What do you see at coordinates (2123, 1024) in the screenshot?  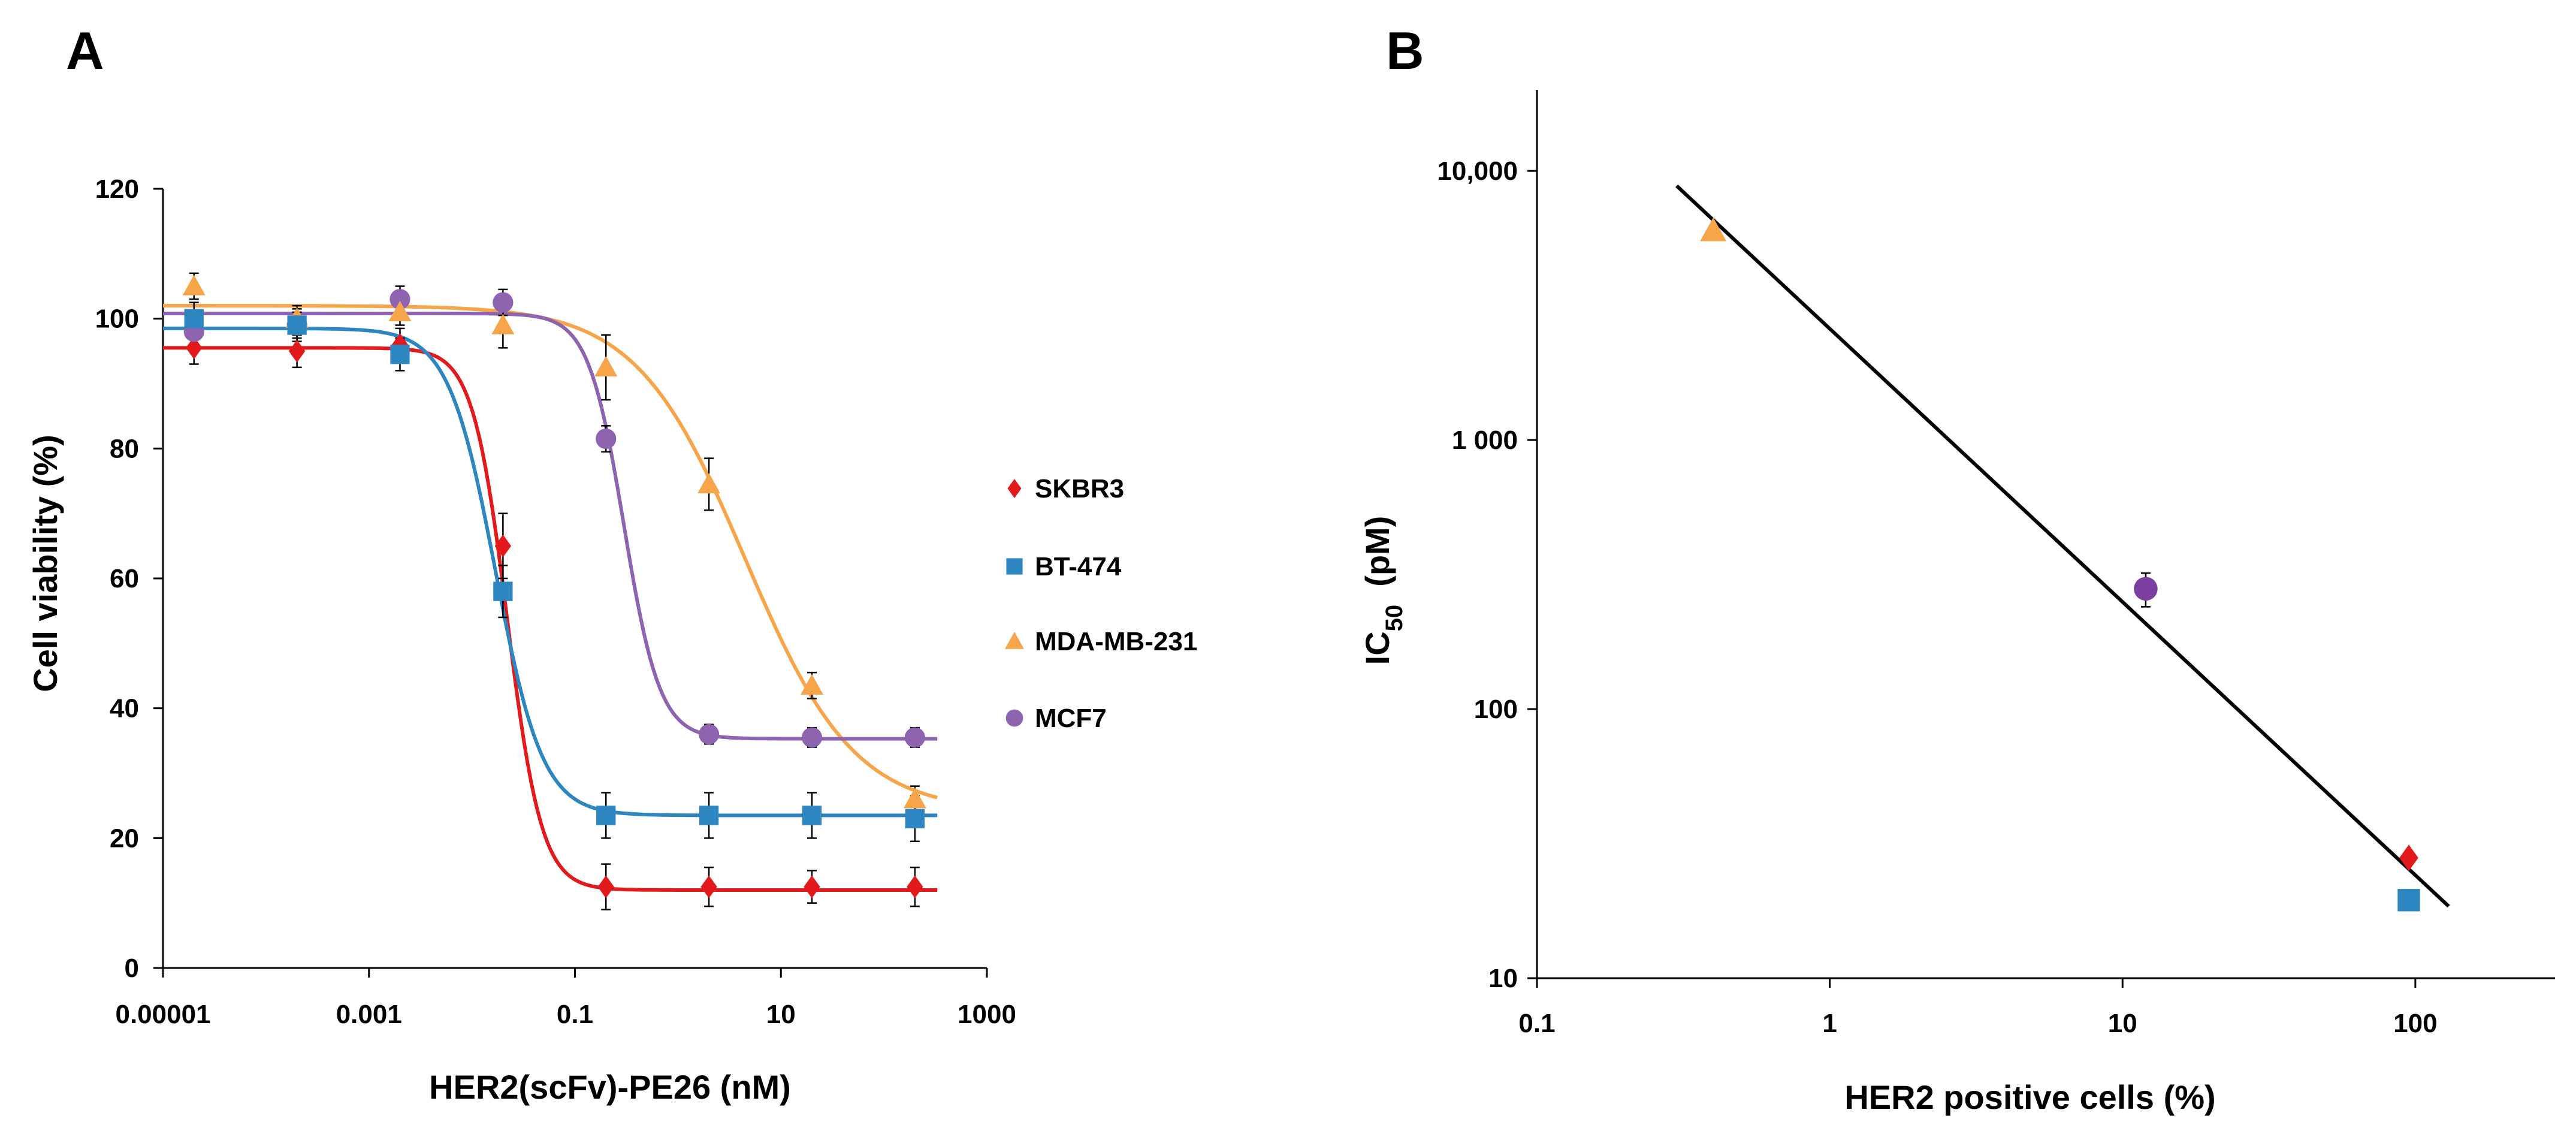 I see `chart-b-x-tick-label: 10` at bounding box center [2123, 1024].